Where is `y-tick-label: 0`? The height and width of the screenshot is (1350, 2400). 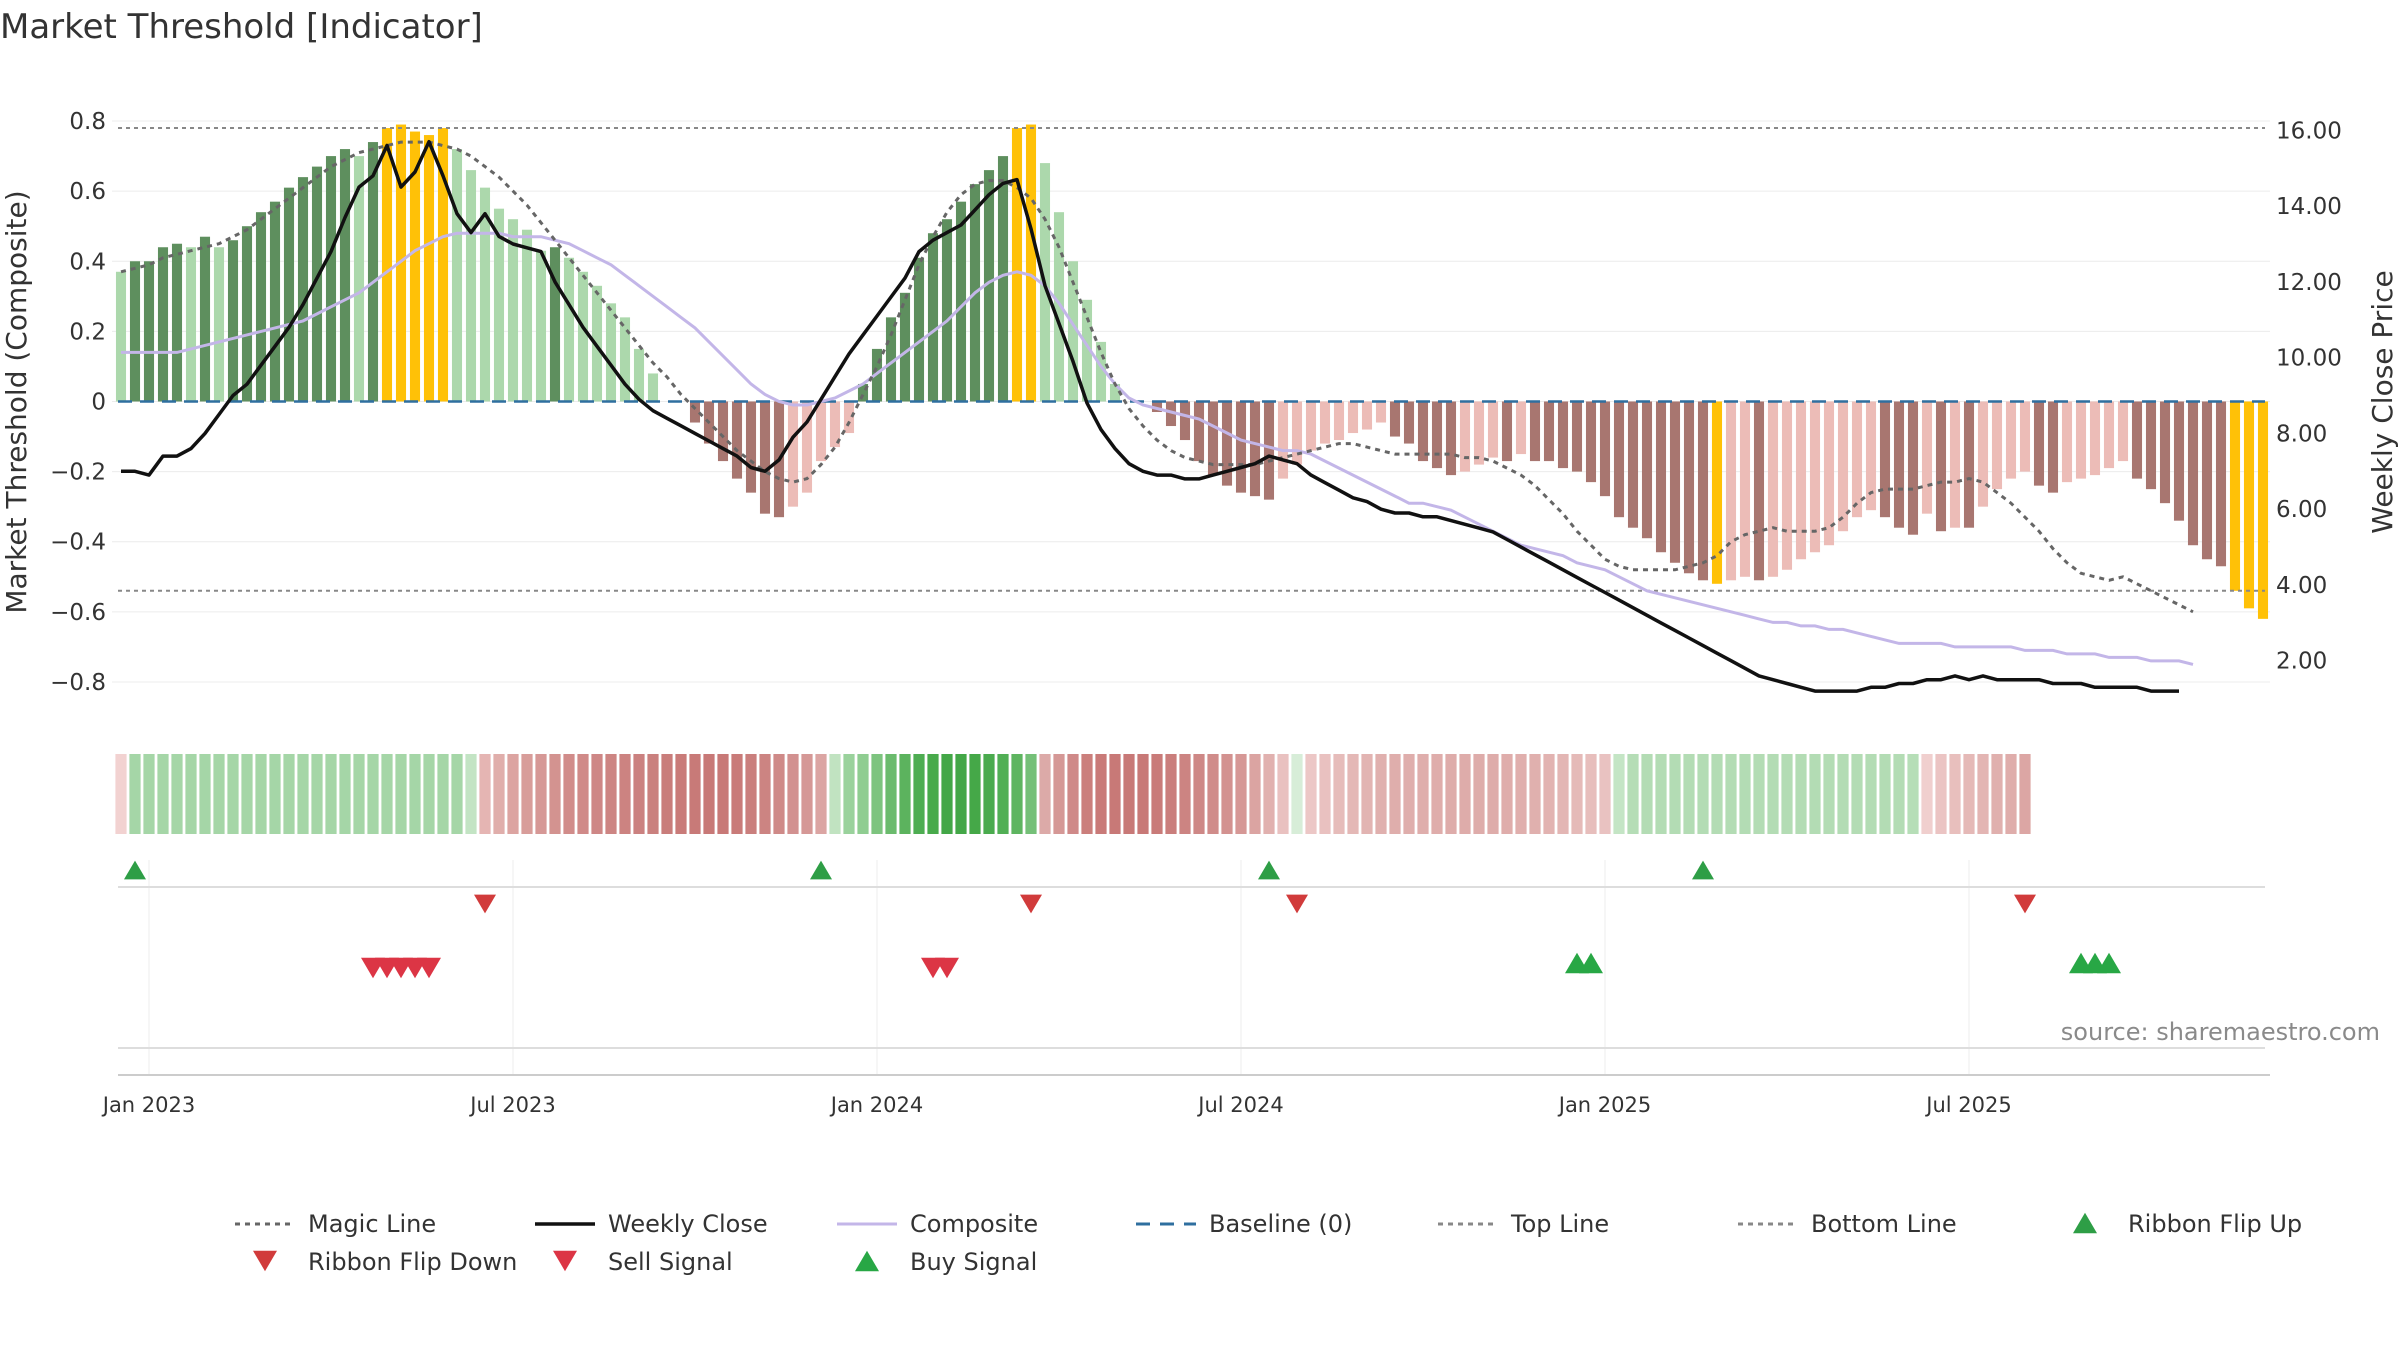
y-tick-label: 0 is located at coordinates (98, 402).